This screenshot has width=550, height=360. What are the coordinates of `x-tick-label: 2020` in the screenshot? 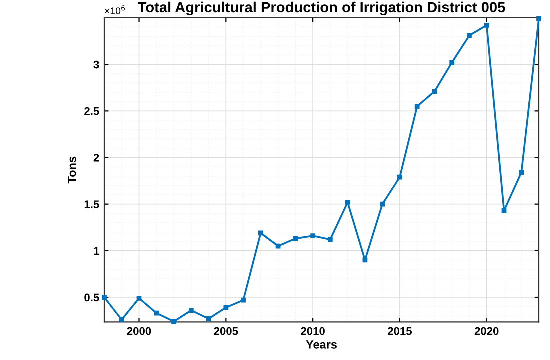 It's located at (486, 331).